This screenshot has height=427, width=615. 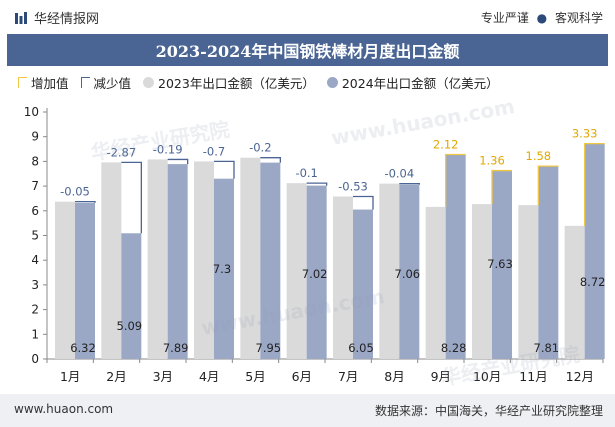 What do you see at coordinates (163, 376) in the screenshot?
I see `x-tick-label: 3月` at bounding box center [163, 376].